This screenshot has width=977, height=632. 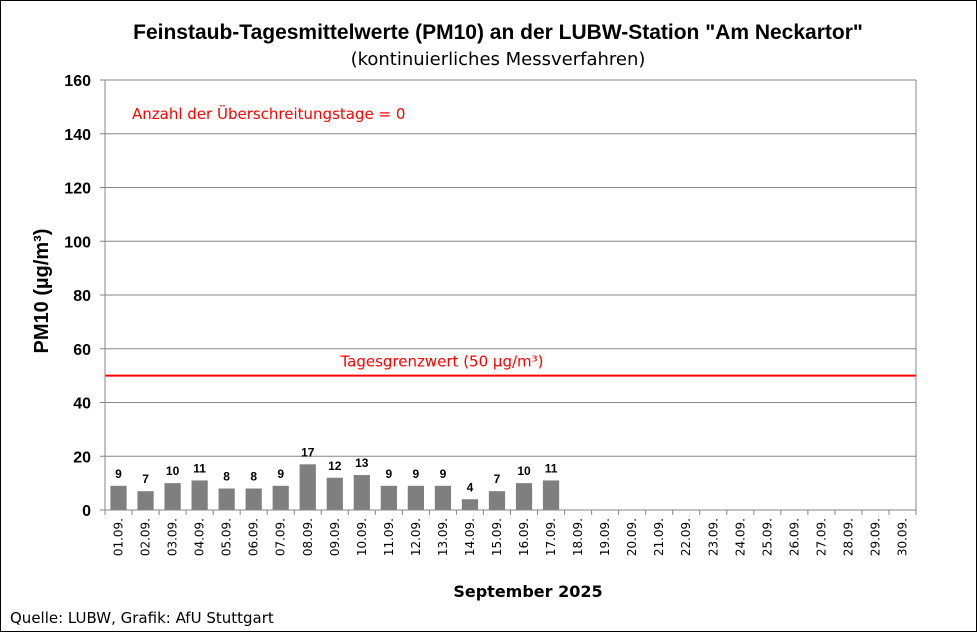 What do you see at coordinates (77, 81) in the screenshot?
I see `y-tick-label: 160` at bounding box center [77, 81].